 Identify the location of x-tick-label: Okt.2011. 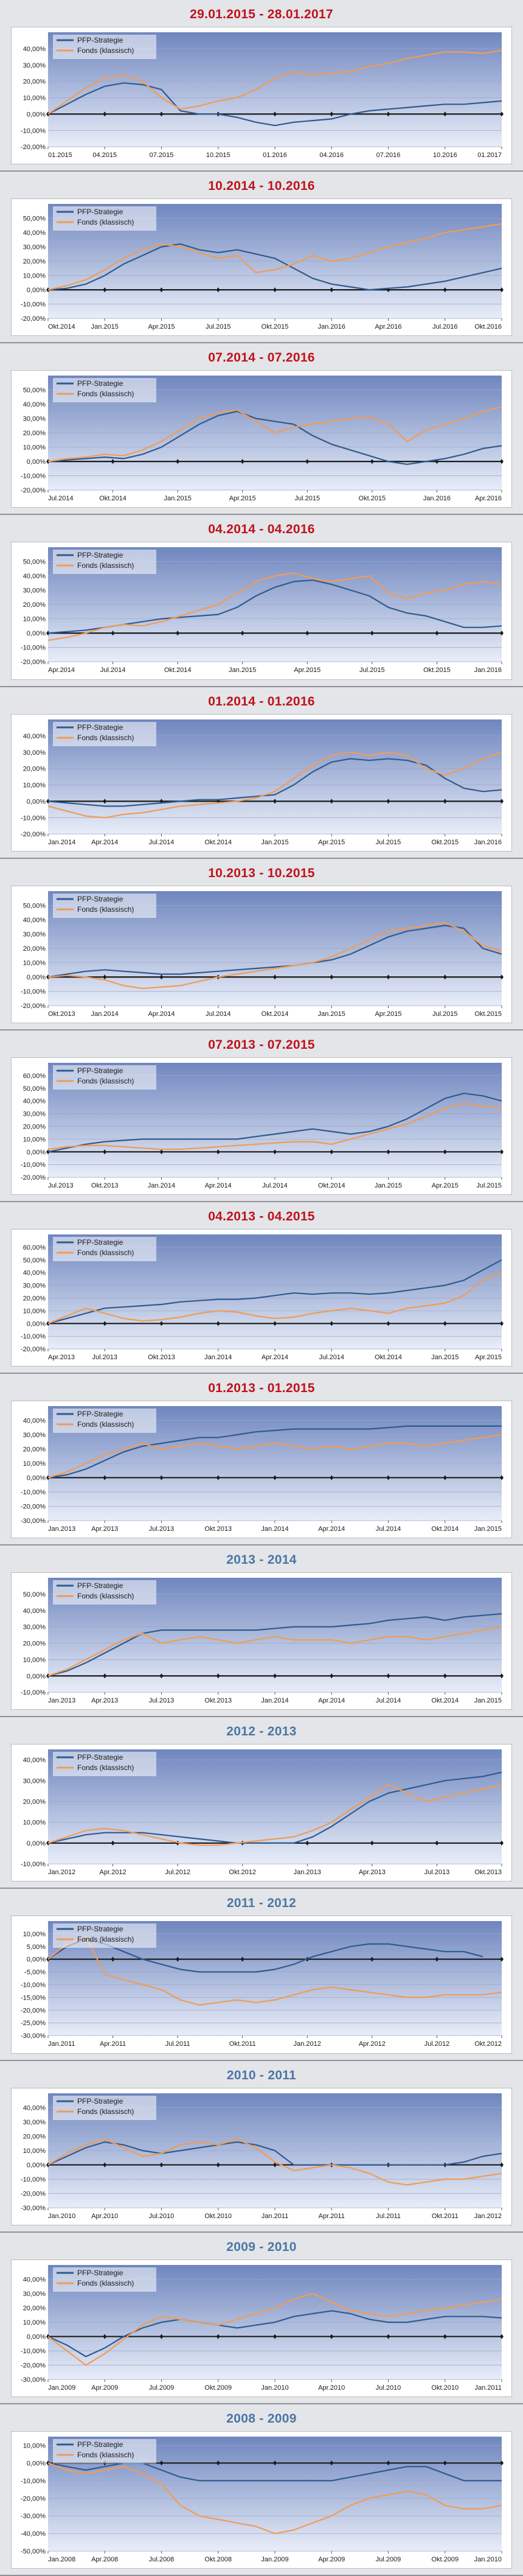
(243, 2044).